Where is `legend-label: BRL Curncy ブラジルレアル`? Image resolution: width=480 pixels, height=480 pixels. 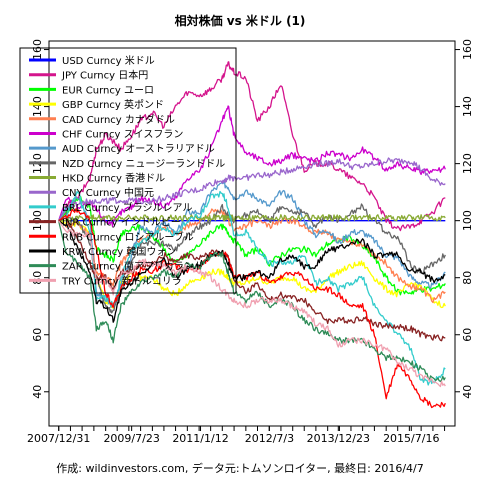 legend-label: BRL Curncy ブラジルレアル is located at coordinates (127, 207).